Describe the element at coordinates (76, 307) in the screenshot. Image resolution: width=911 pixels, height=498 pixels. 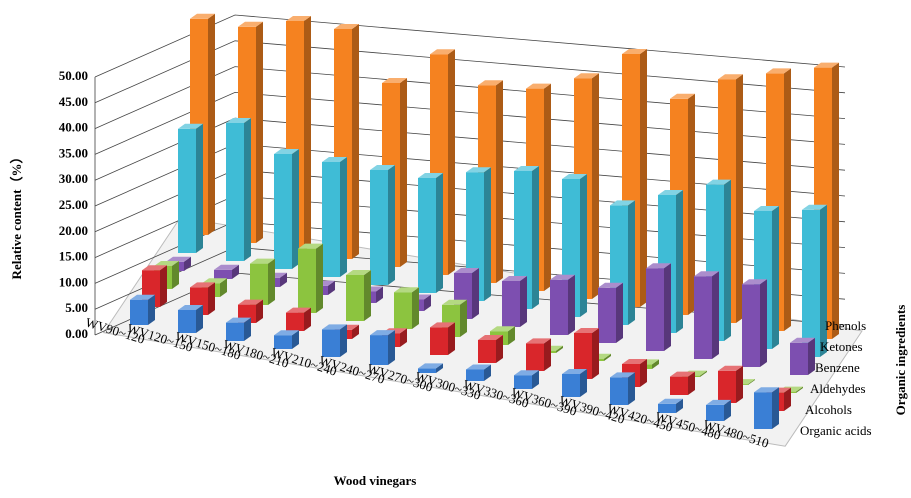
I see `y-tick-label: 5.00` at that location.